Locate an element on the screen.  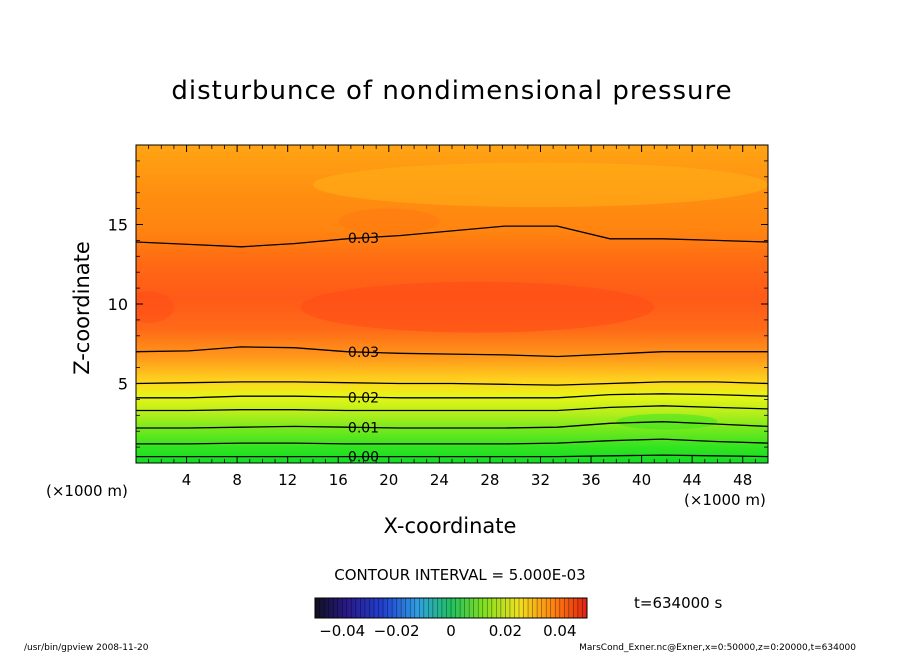
x-tick-label-7: 32 is located at coordinates (540, 480).